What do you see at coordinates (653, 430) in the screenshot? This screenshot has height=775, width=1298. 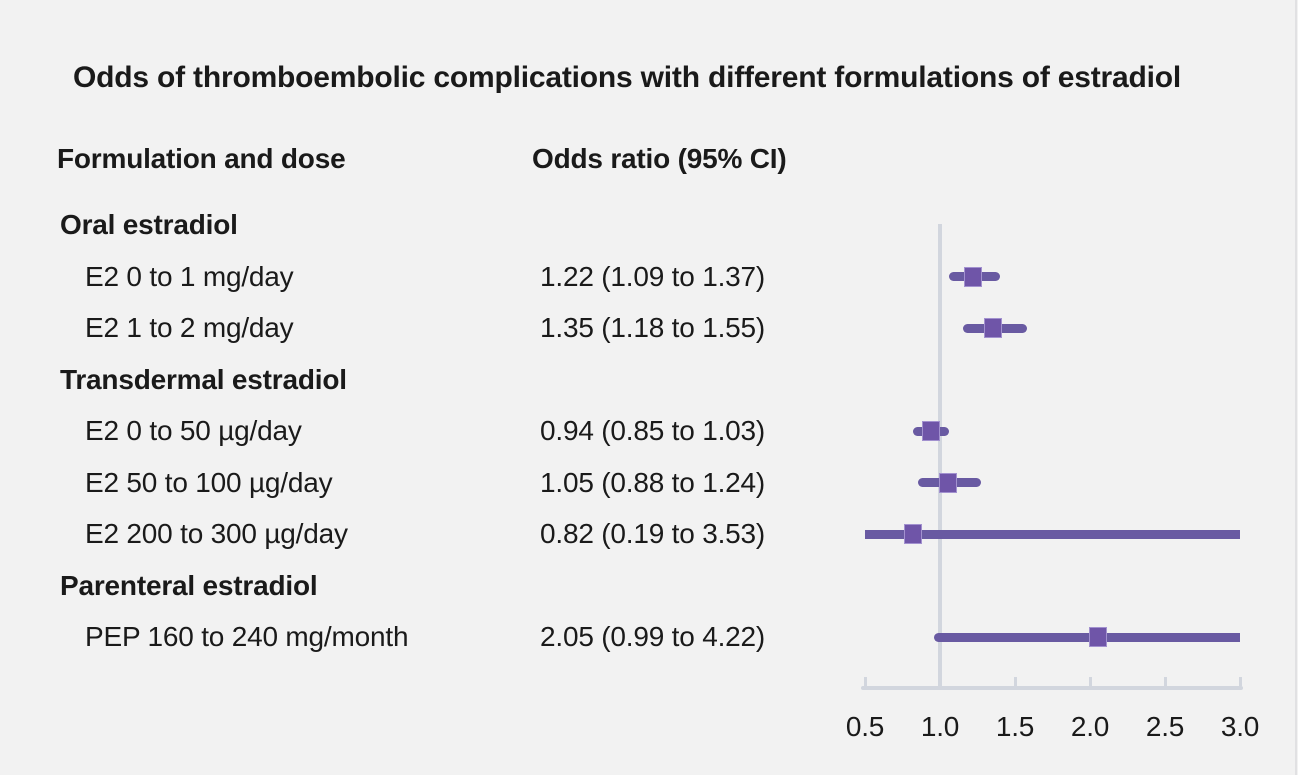 I see `odds-ratio-value: 0.94 (0.85 to 1.03)` at bounding box center [653, 430].